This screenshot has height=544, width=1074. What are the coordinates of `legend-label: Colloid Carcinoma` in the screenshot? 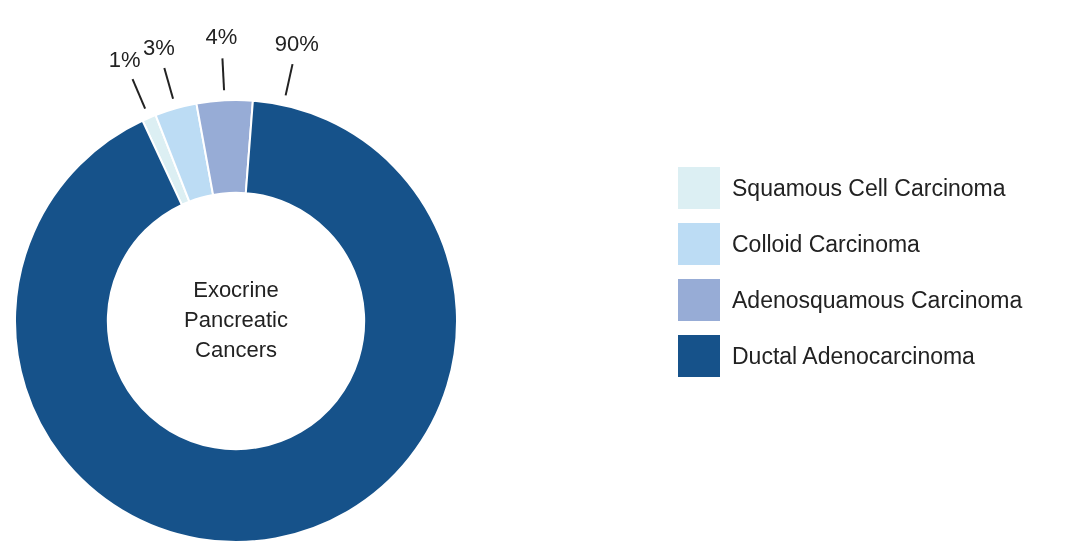 It's located at (826, 244).